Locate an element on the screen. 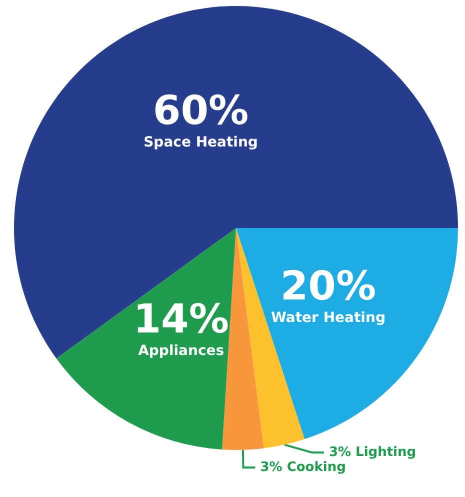  data-label: 60% is located at coordinates (200, 111).